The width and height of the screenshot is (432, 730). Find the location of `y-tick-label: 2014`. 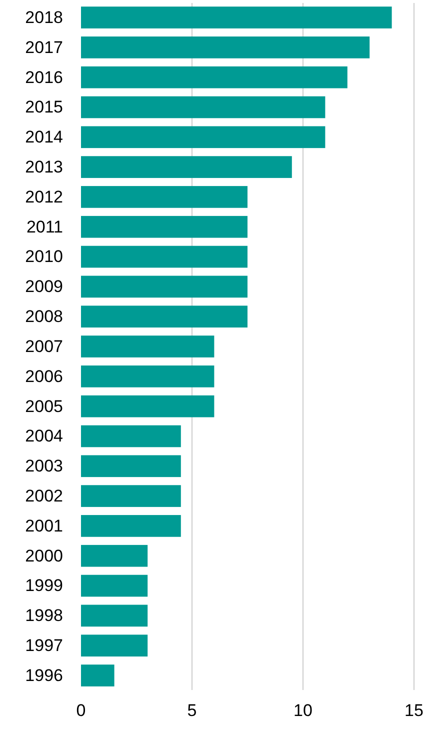

y-tick-label: 2014 is located at coordinates (44, 137).